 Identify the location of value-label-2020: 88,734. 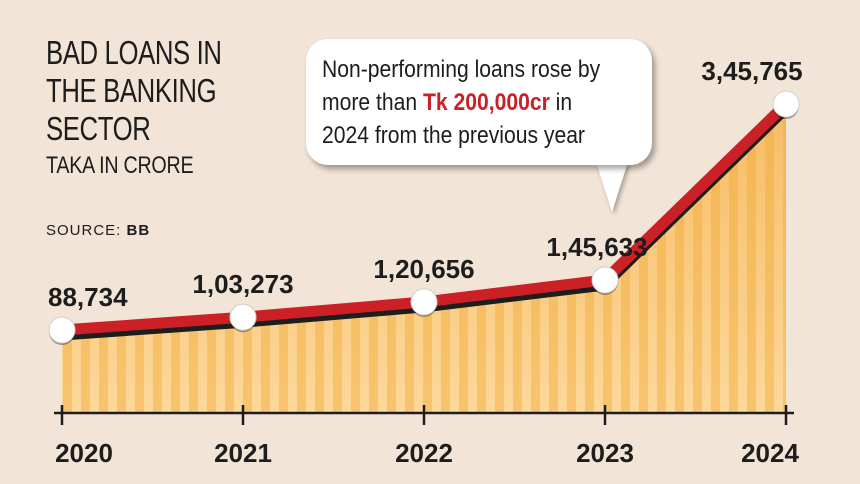
(88, 297).